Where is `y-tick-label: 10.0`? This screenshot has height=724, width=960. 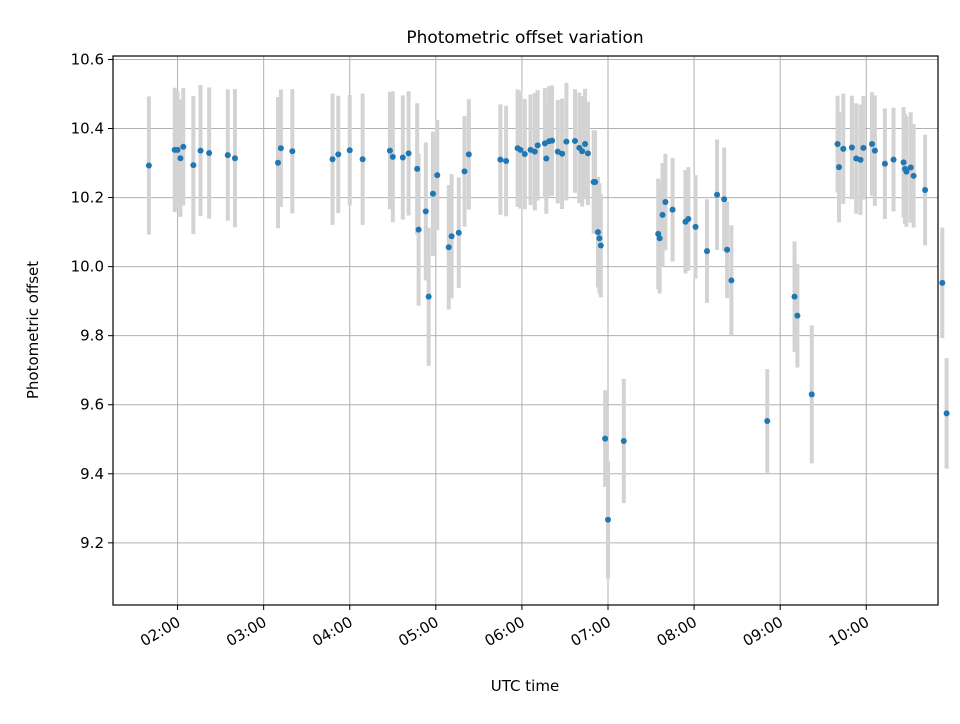 y-tick-label: 10.0 is located at coordinates (87, 267).